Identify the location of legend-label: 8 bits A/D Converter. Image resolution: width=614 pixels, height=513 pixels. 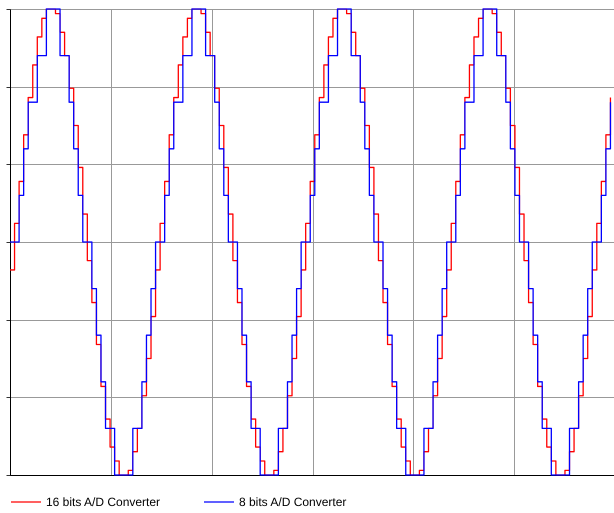
(292, 502).